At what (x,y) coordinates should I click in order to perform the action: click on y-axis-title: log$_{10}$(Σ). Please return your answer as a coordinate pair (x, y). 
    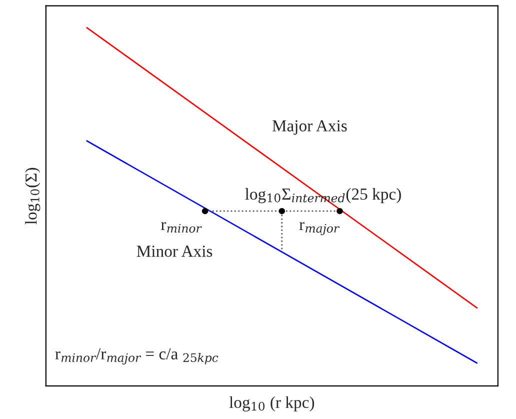
    Looking at the image, I should click on (32, 196).